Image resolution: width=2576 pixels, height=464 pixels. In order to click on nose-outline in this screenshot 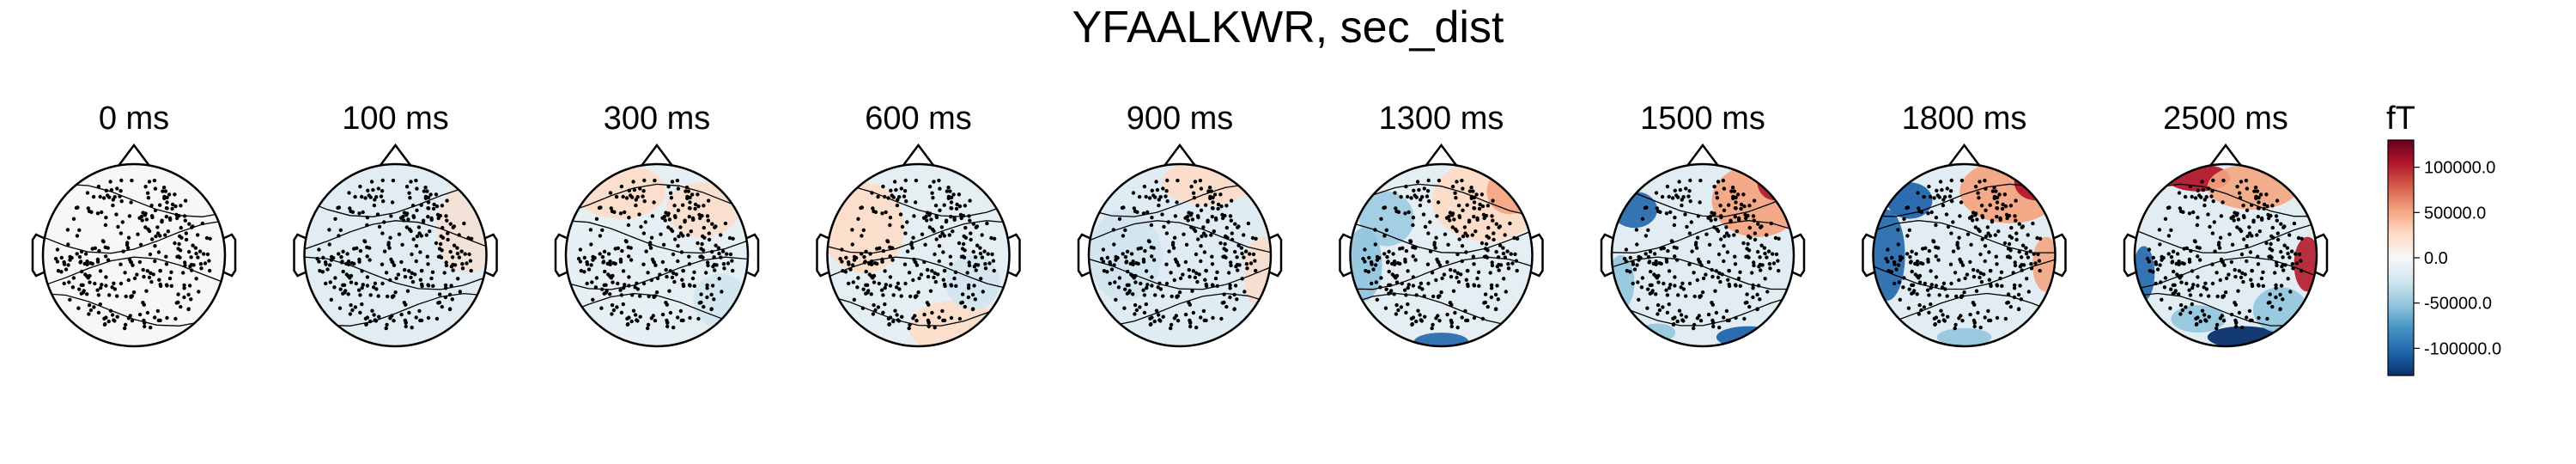, I will do `click(1441, 155)`.